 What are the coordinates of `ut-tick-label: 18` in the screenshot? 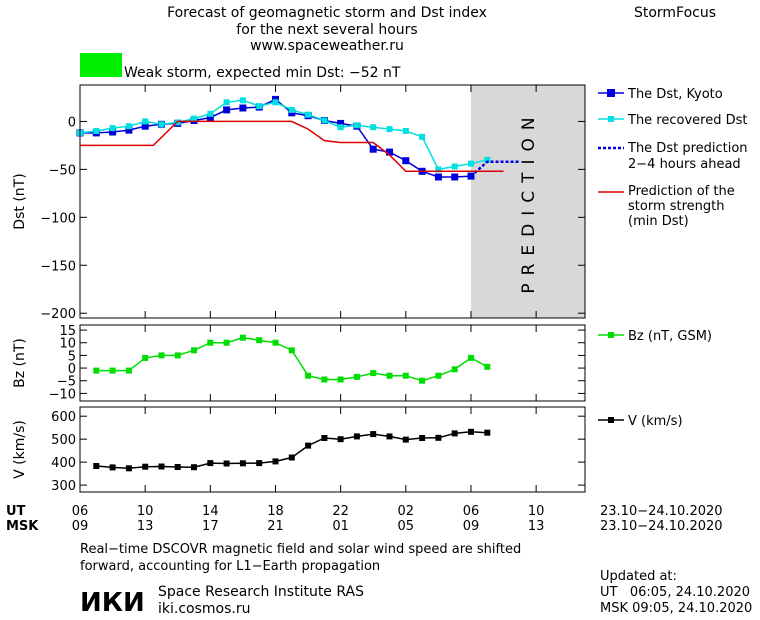 It's located at (275, 511).